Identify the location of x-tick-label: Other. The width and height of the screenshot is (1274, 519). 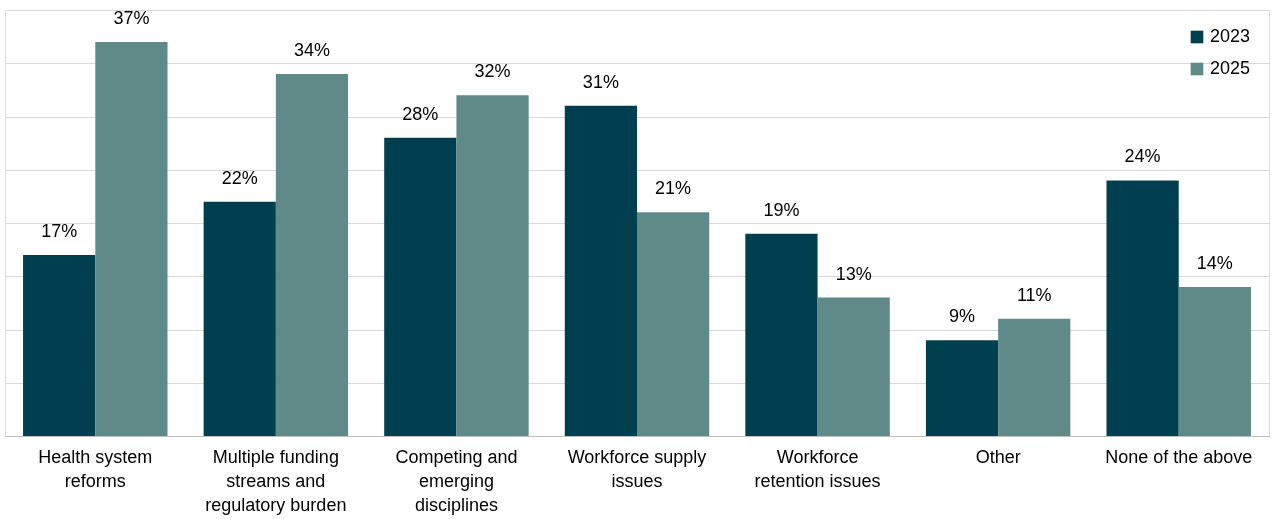
(998, 456).